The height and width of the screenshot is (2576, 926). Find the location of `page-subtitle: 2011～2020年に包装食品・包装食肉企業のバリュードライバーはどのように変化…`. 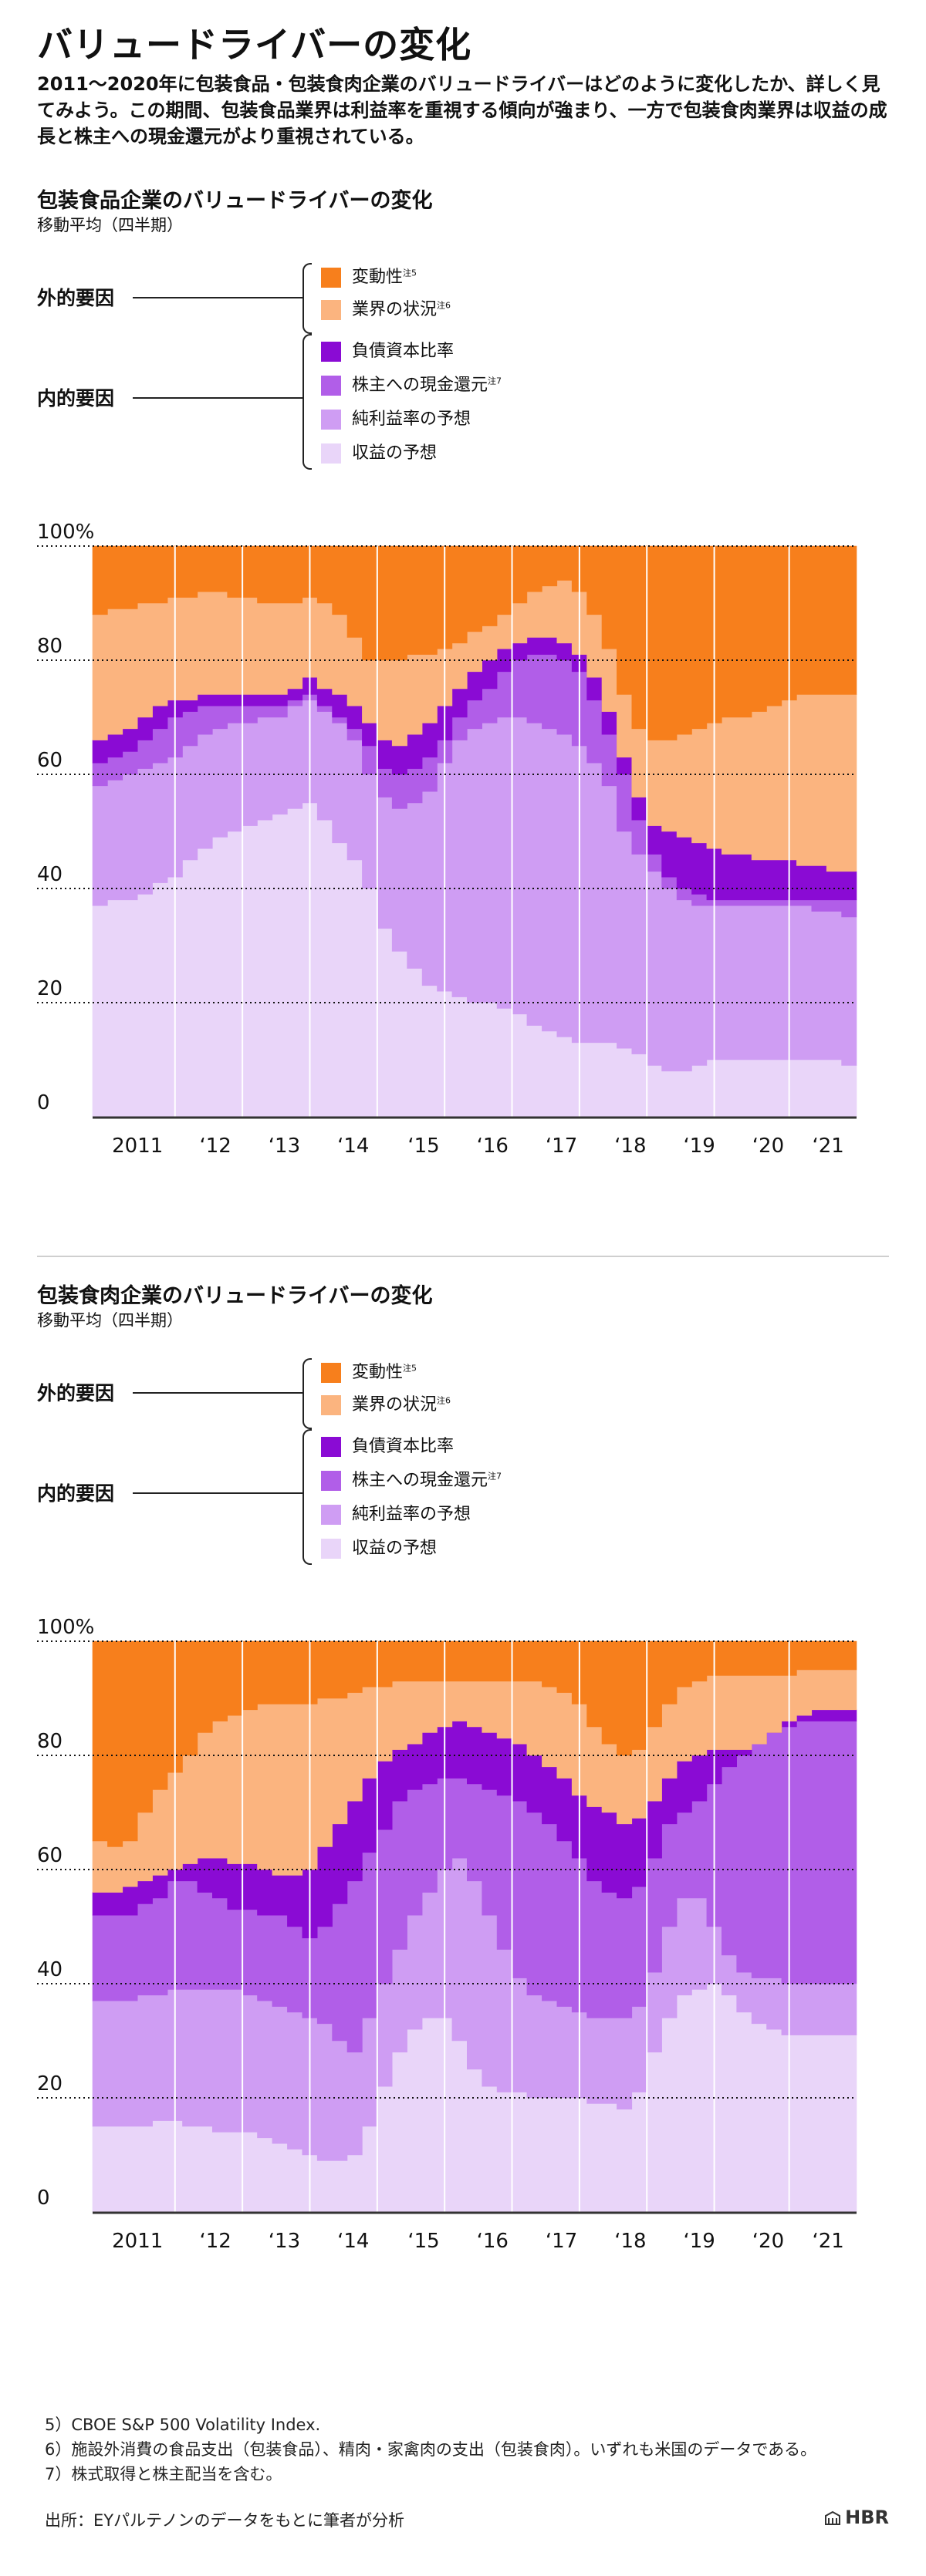

page-subtitle: 2011～2020年に包装食品・包装食肉企業のバリュードライバーはどのように変化… is located at coordinates (462, 110).